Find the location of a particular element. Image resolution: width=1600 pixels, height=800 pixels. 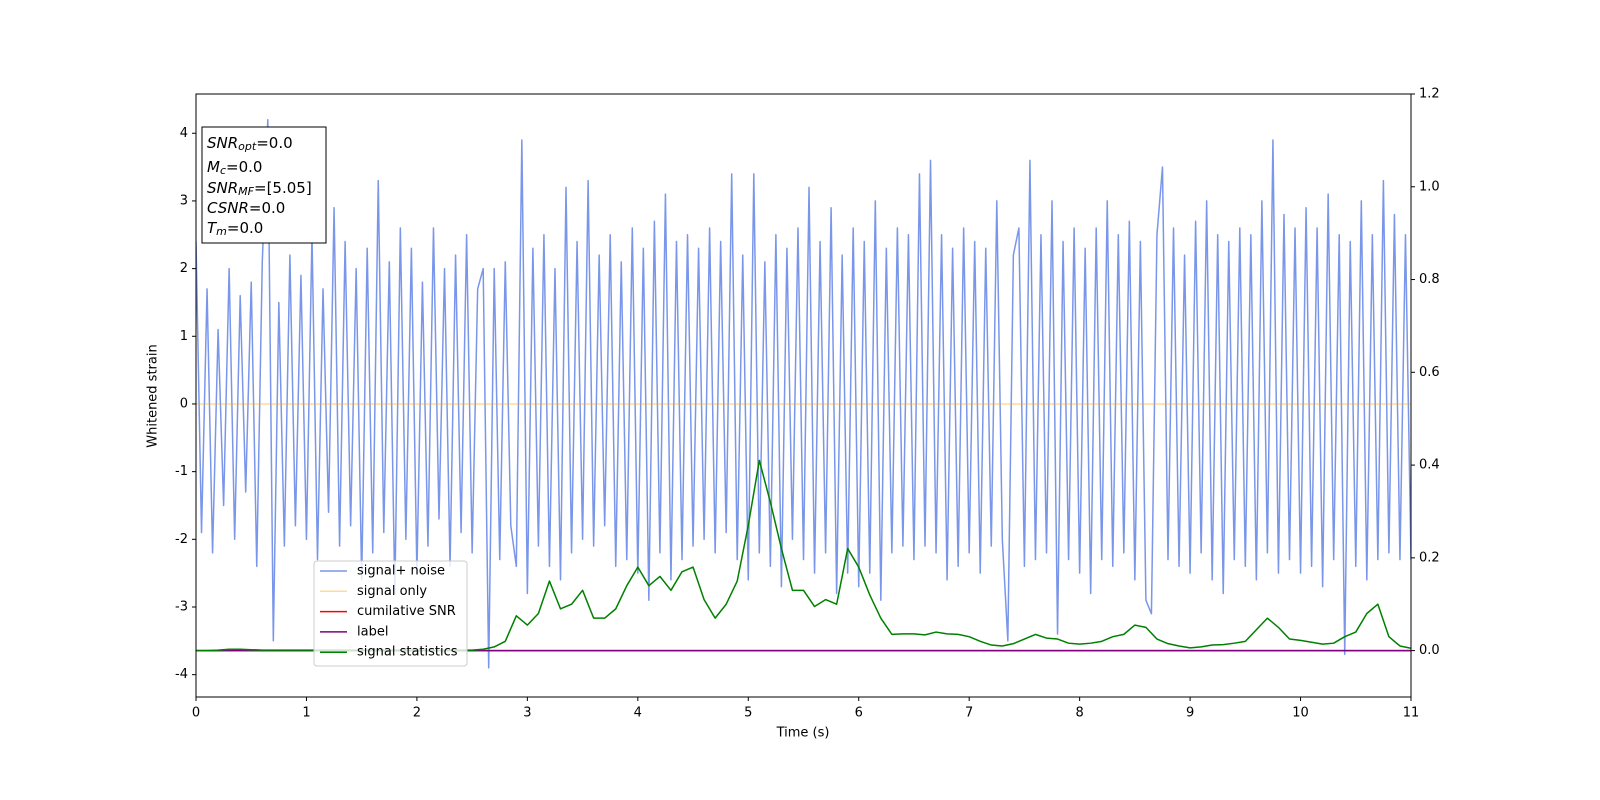

y2-tick-label: 1.2 is located at coordinates (1429, 94).